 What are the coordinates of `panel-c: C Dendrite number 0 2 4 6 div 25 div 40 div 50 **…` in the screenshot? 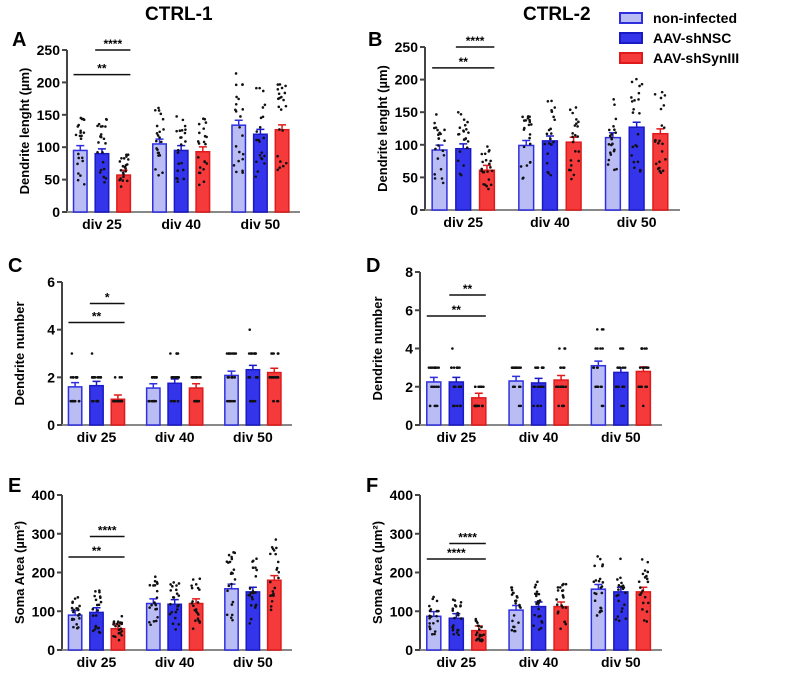 It's located at (150, 350).